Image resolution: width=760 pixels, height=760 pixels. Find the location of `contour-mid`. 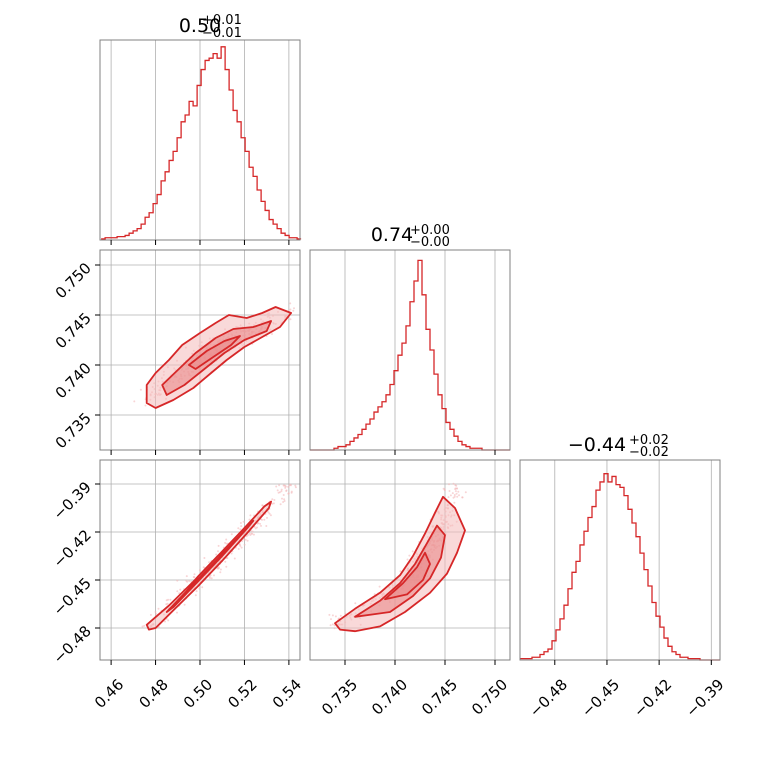

contour-mid is located at coordinates (217, 358).